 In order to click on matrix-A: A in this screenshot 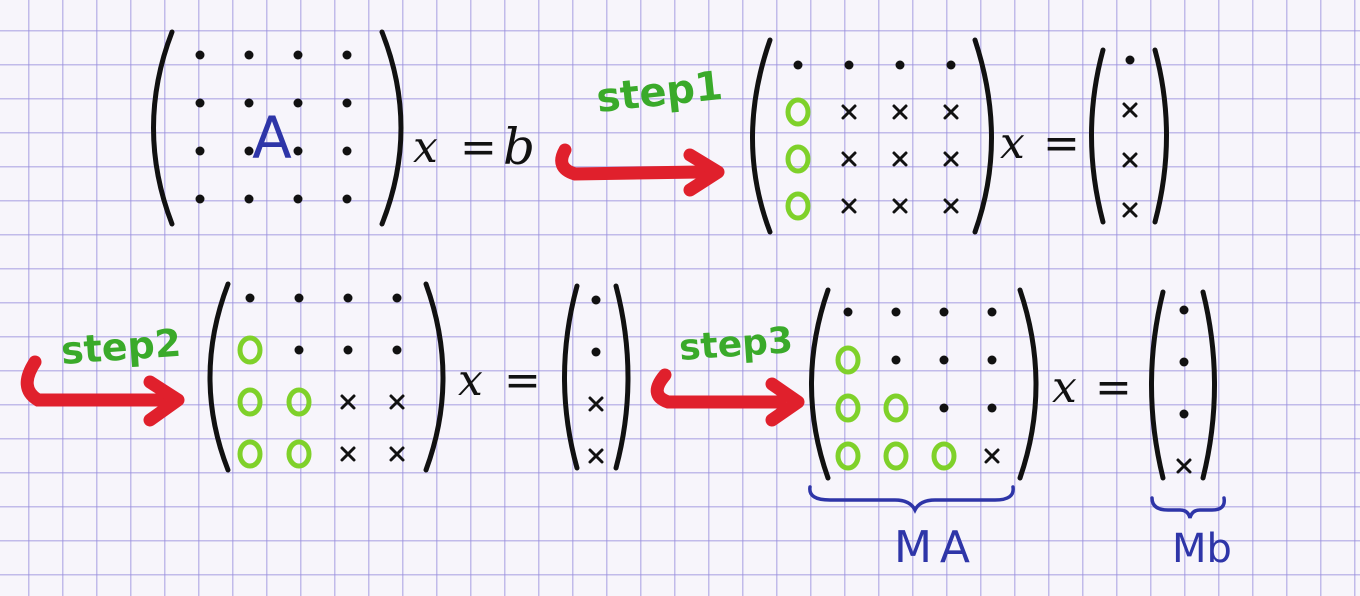, I will do `click(277, 128)`.